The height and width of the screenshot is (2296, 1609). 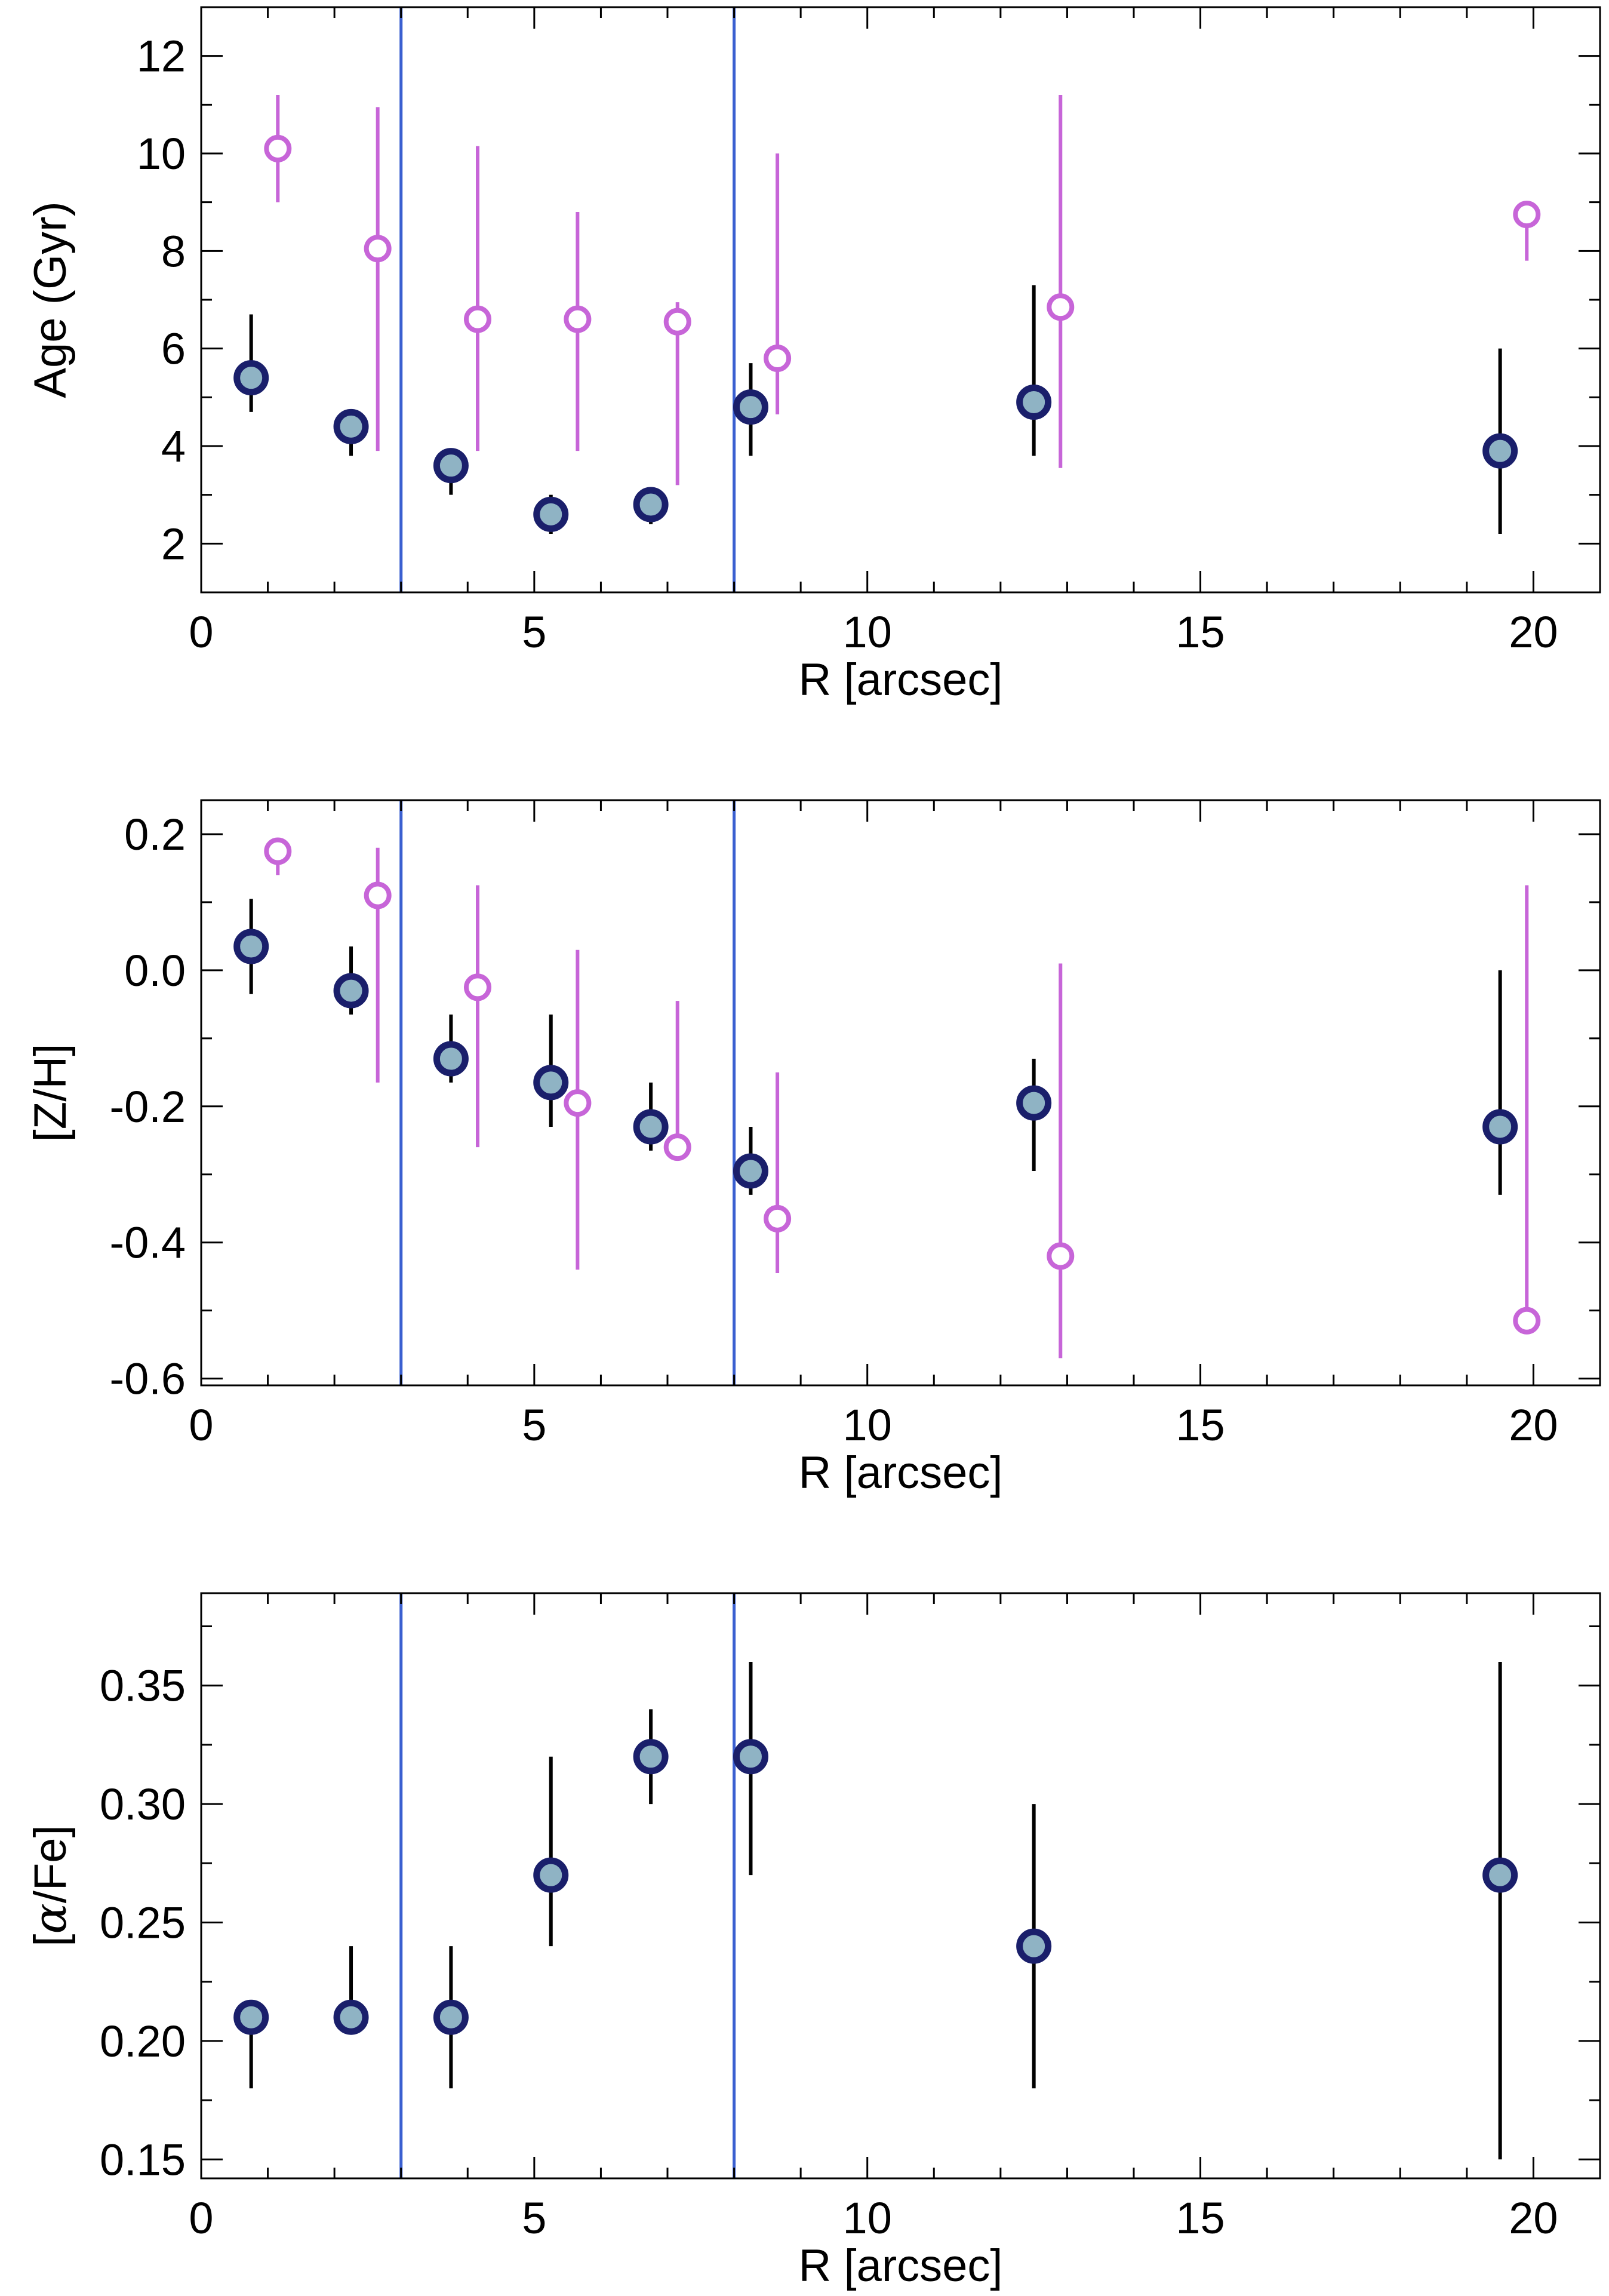 I want to click on y-tick-label: 2, so click(x=173, y=544).